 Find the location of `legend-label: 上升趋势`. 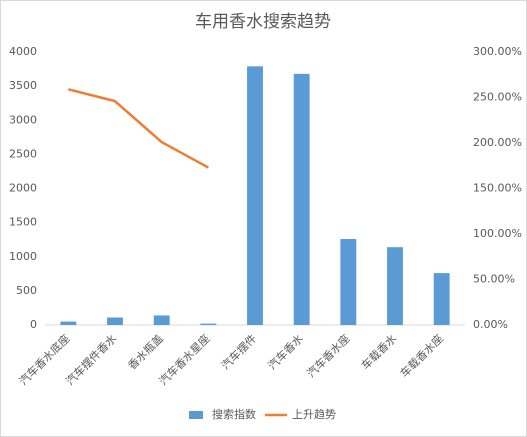

legend-label: 上升趋势 is located at coordinates (314, 414).